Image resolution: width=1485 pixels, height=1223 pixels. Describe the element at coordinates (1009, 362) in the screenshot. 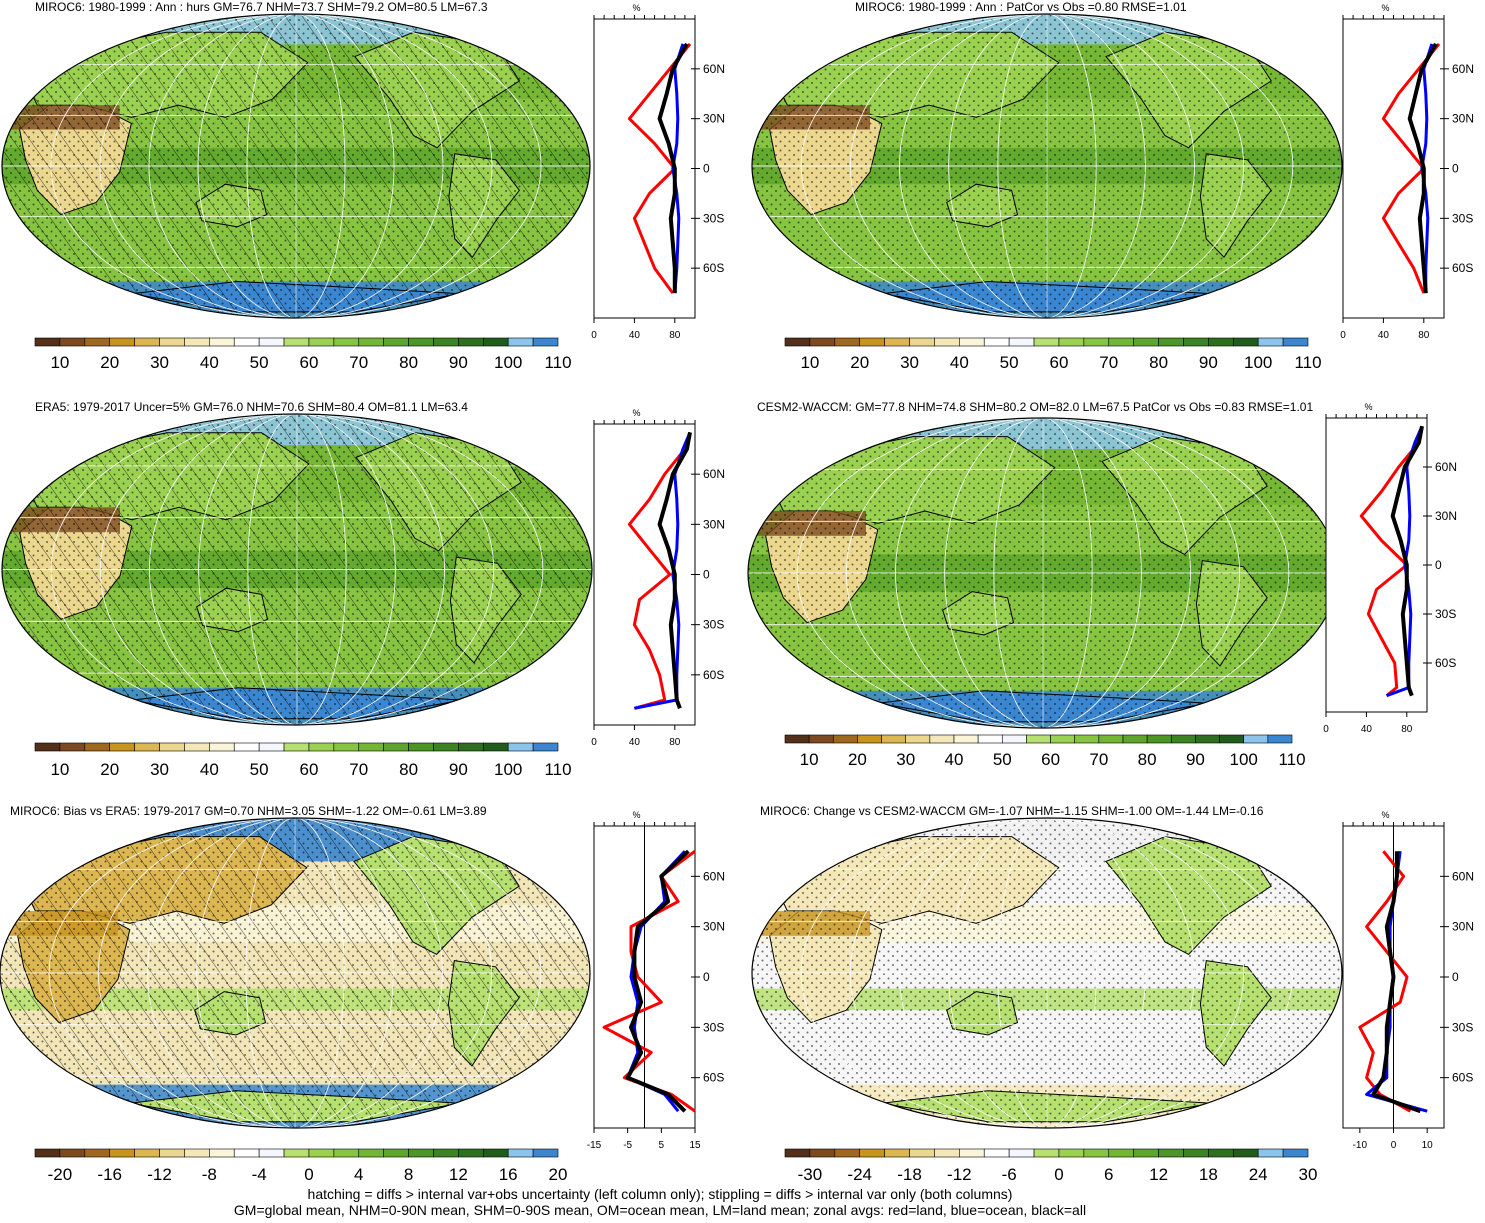

I see `colorbar-label: 50` at that location.